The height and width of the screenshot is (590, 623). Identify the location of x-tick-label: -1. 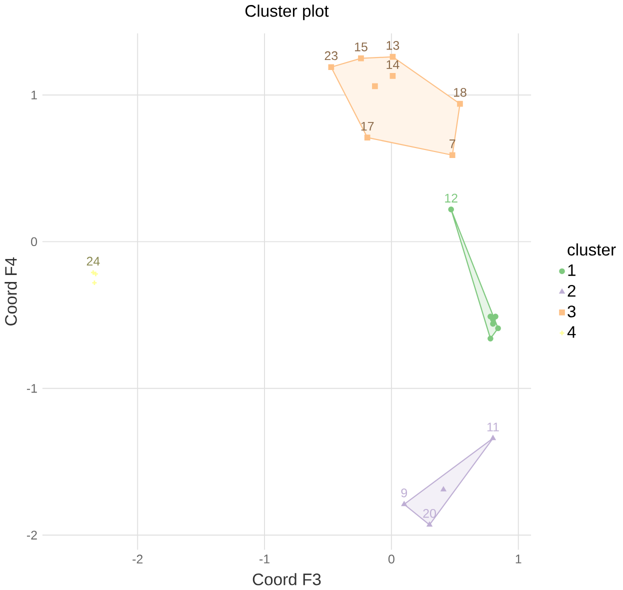
(265, 559).